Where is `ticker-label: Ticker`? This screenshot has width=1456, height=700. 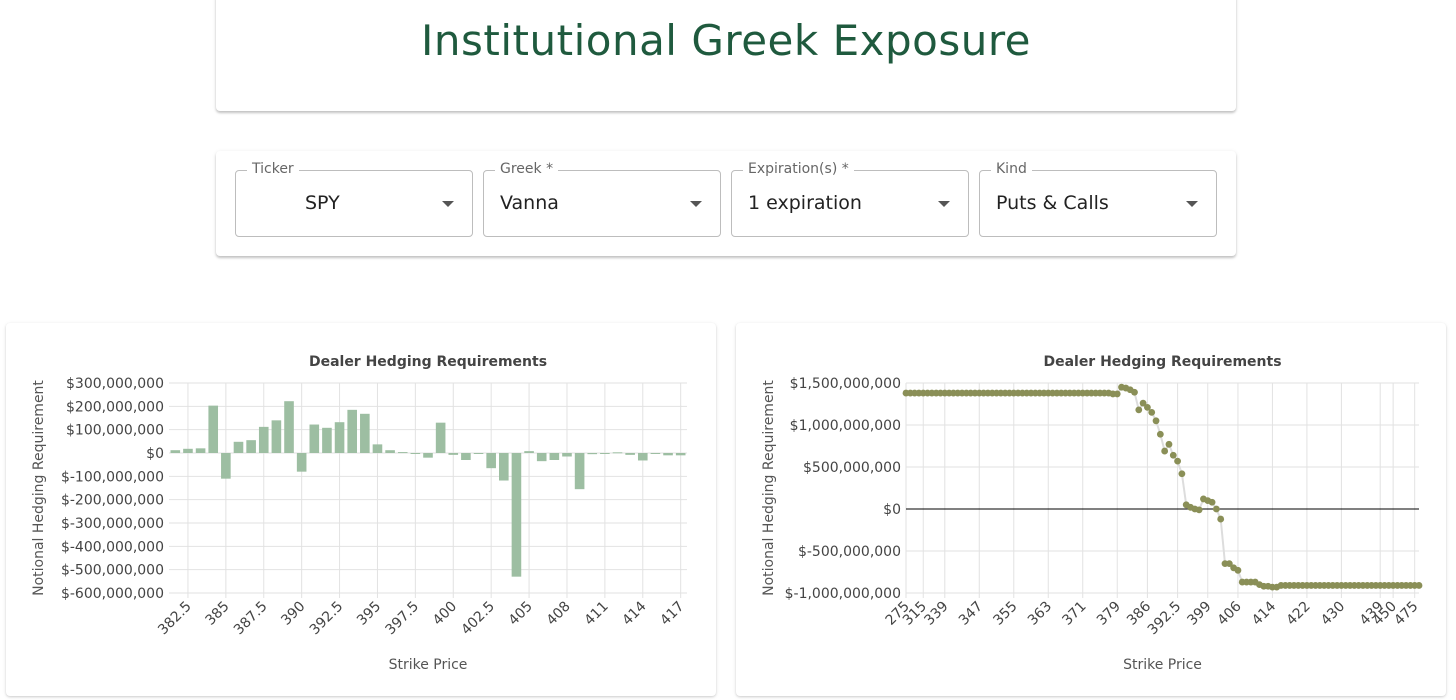 ticker-label: Ticker is located at coordinates (273, 169).